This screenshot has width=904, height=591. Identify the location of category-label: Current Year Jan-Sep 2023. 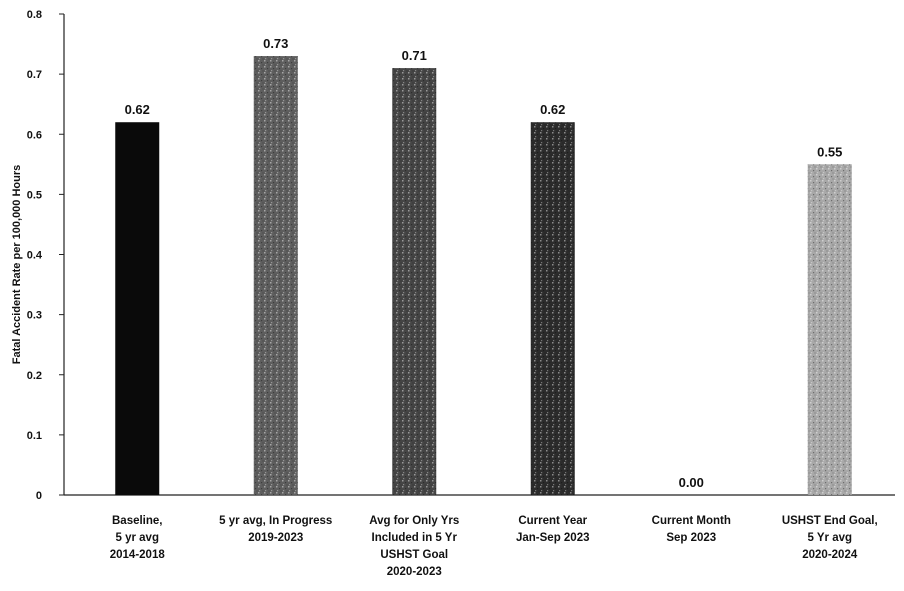
(553, 529).